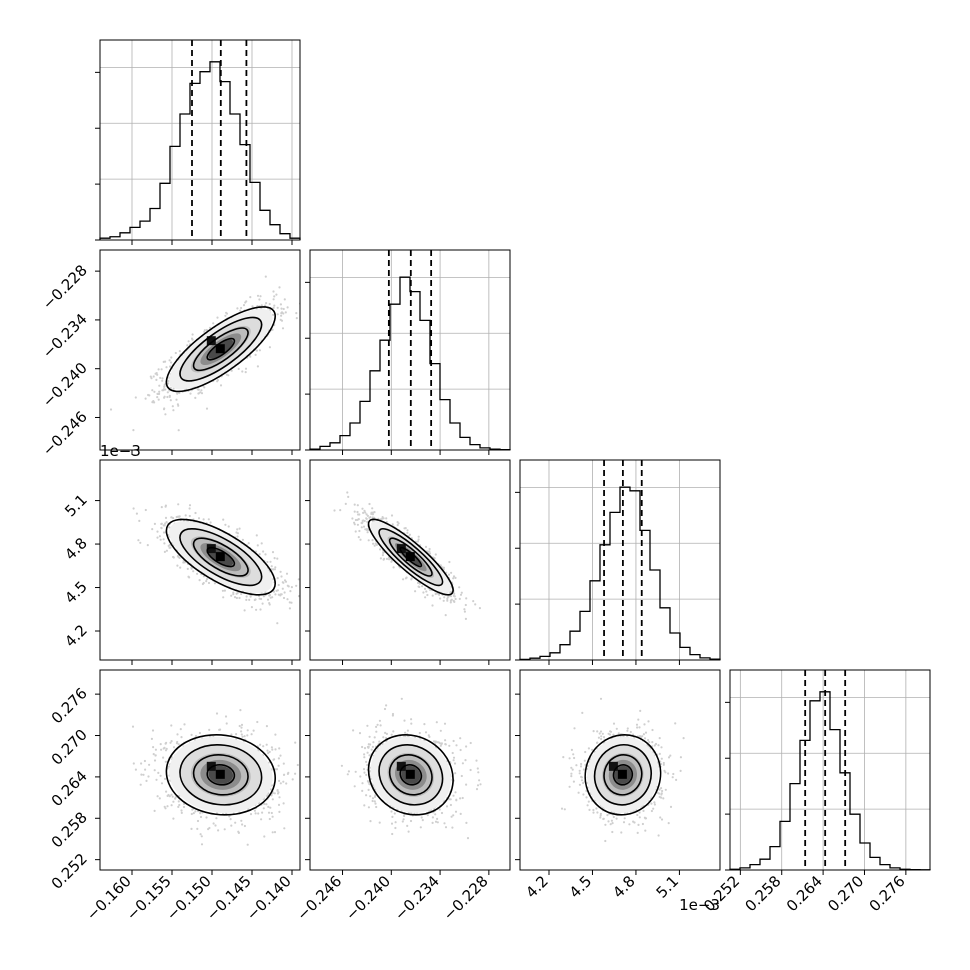 The height and width of the screenshot is (970, 970). What do you see at coordinates (69, 788) in the screenshot?
I see `y-tick-label: 0.264` at bounding box center [69, 788].